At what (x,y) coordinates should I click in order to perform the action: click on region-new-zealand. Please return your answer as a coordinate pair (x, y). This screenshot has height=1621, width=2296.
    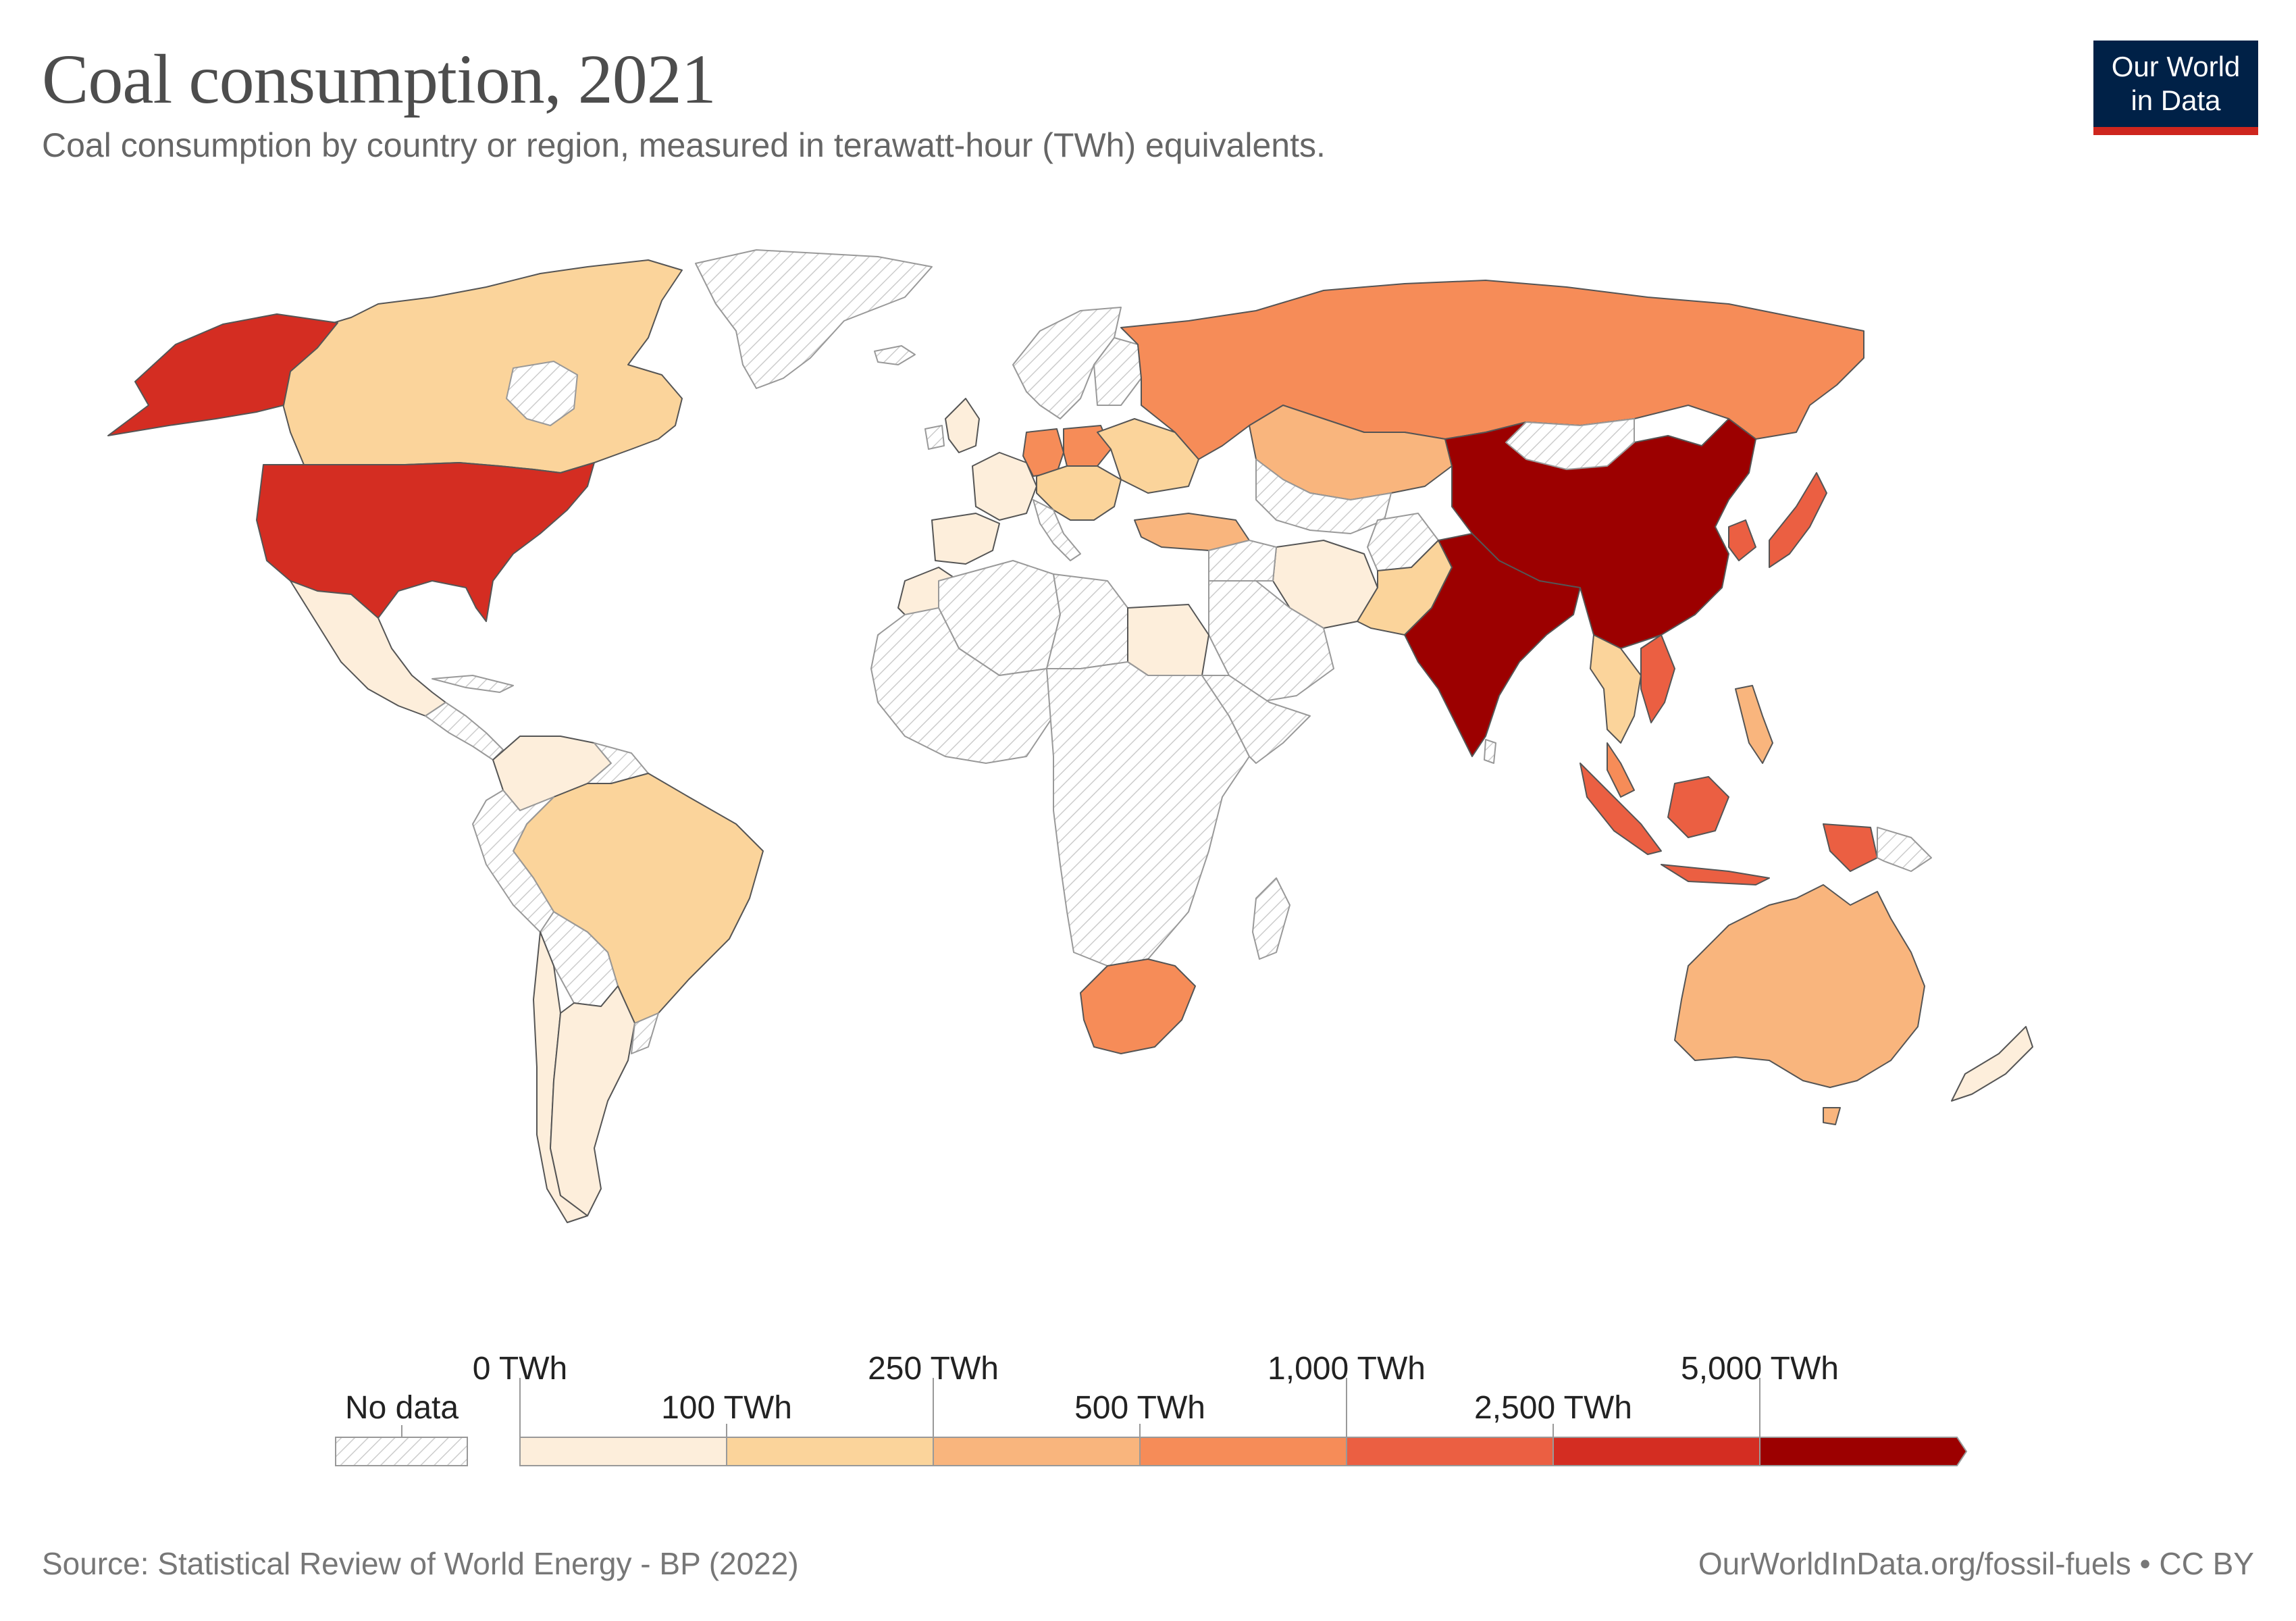
    Looking at the image, I should click on (1992, 1064).